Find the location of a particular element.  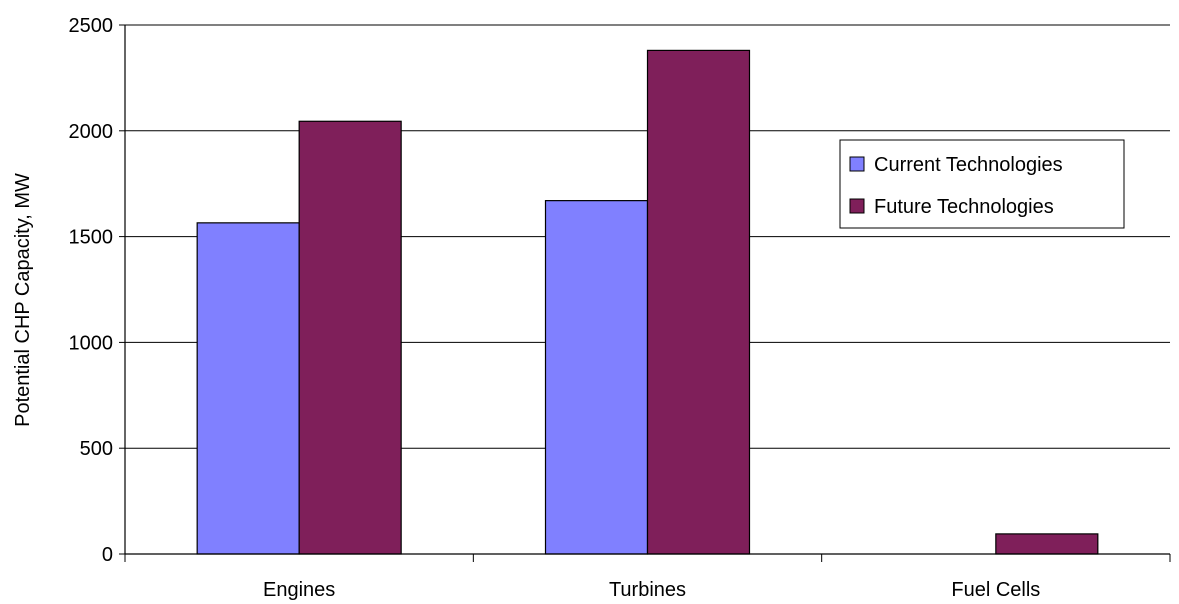

legend-box is located at coordinates (982, 184).